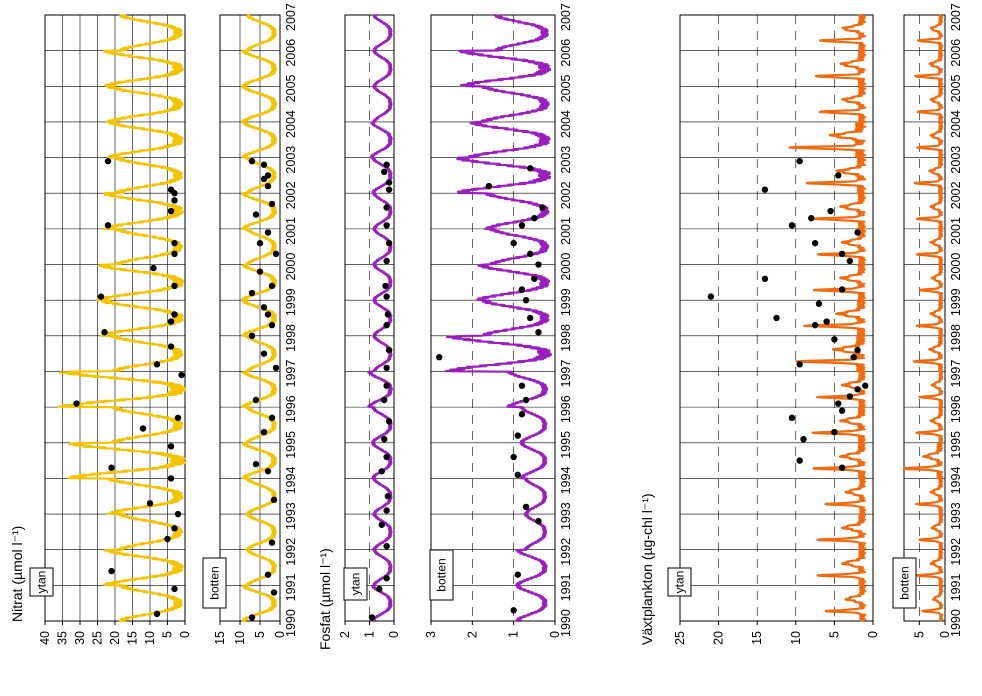  Describe the element at coordinates (956, 445) in the screenshot. I see `year-tick-label: 1995` at that location.